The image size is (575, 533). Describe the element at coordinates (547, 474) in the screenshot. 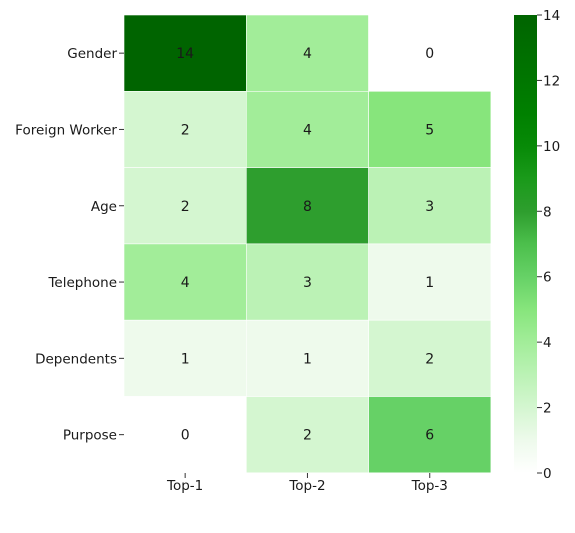

I see `colorbar-tick-label: 0` at that location.